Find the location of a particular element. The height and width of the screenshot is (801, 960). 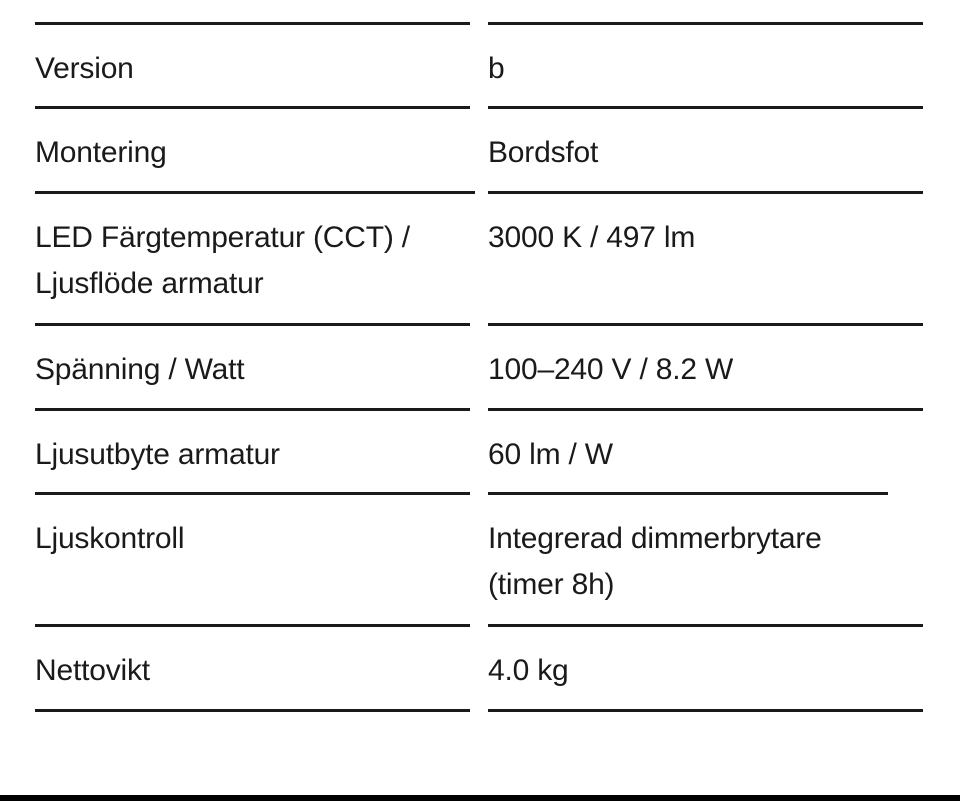

spec-label: Version is located at coordinates (252, 57).